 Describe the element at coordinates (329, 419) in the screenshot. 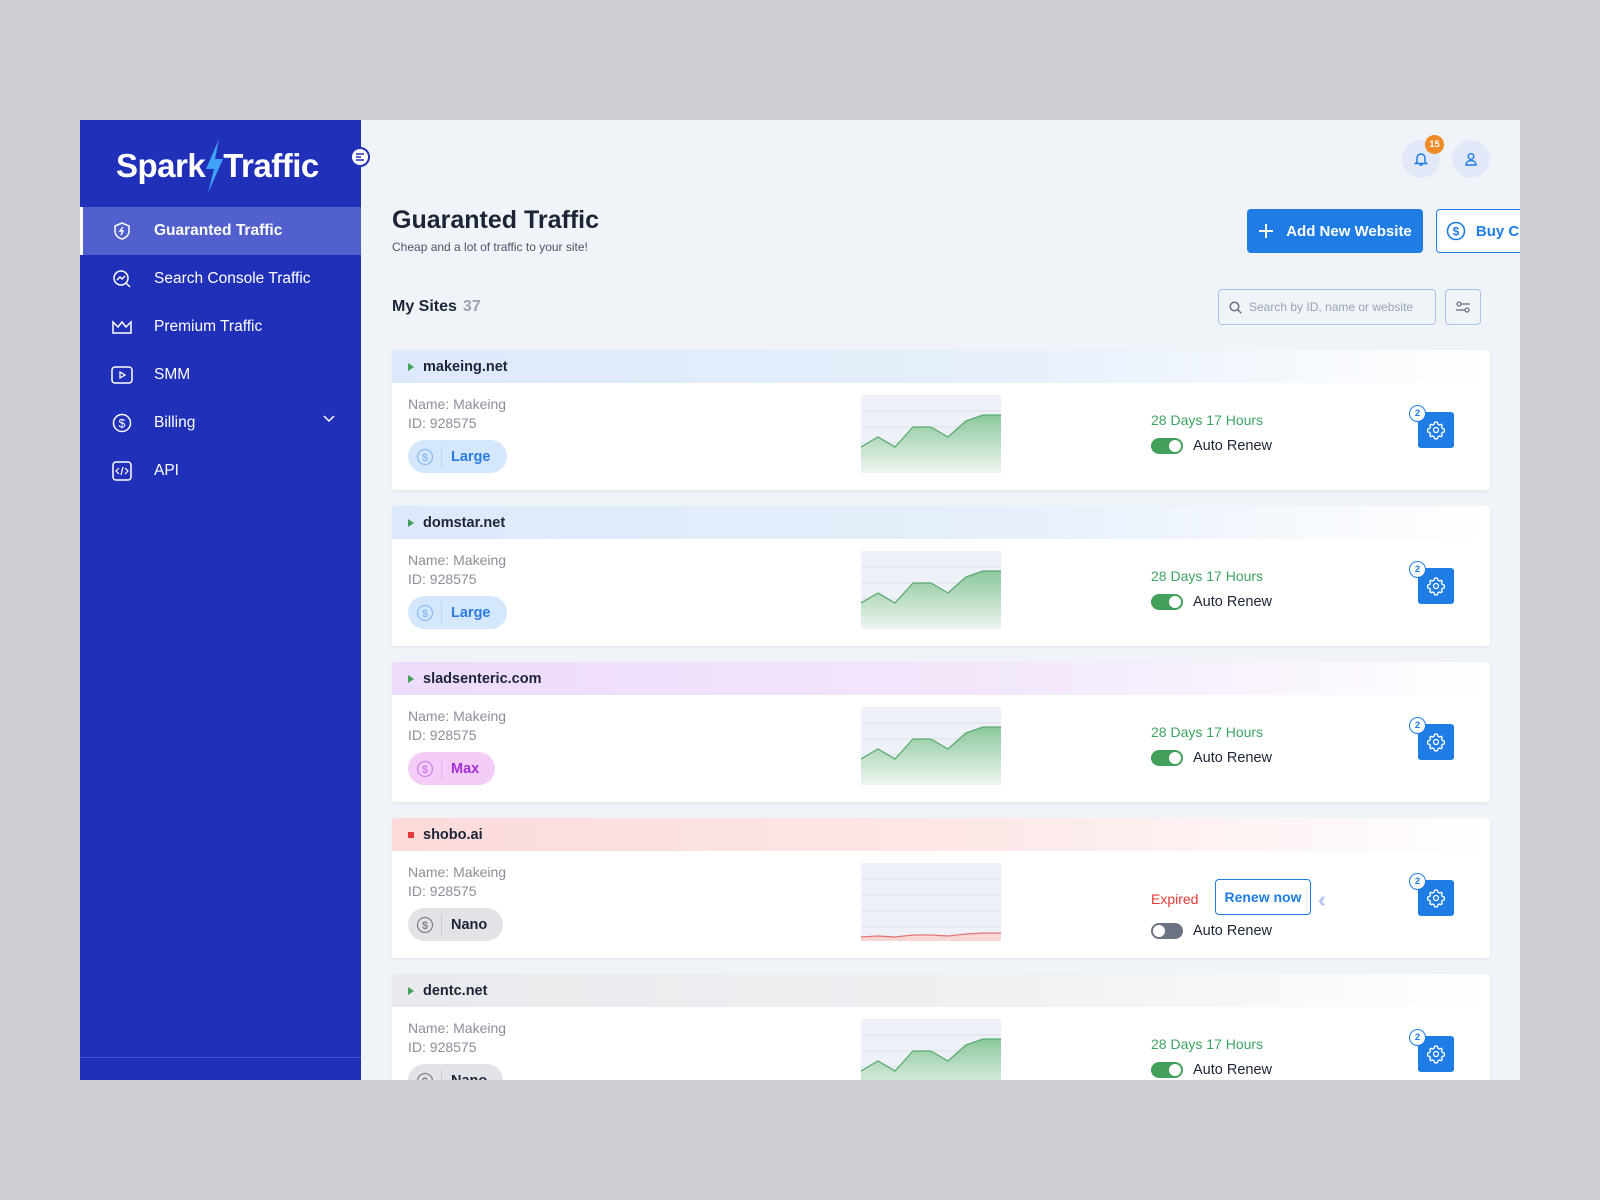

I see `chevron-down-icon` at that location.